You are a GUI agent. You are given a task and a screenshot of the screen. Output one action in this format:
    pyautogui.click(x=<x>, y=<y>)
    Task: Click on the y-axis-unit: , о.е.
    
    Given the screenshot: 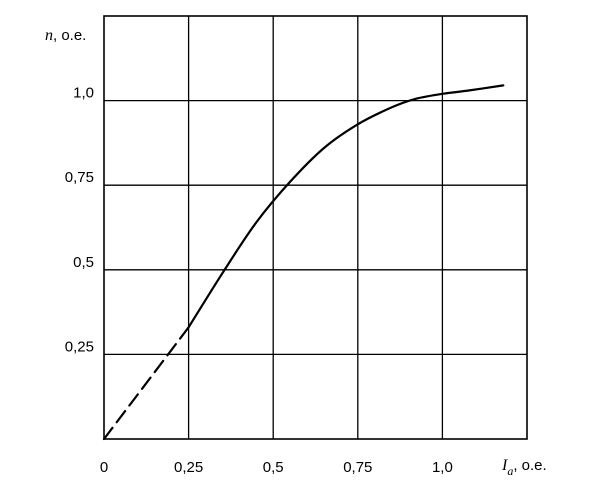 What is the action you would take?
    pyautogui.click(x=69, y=35)
    